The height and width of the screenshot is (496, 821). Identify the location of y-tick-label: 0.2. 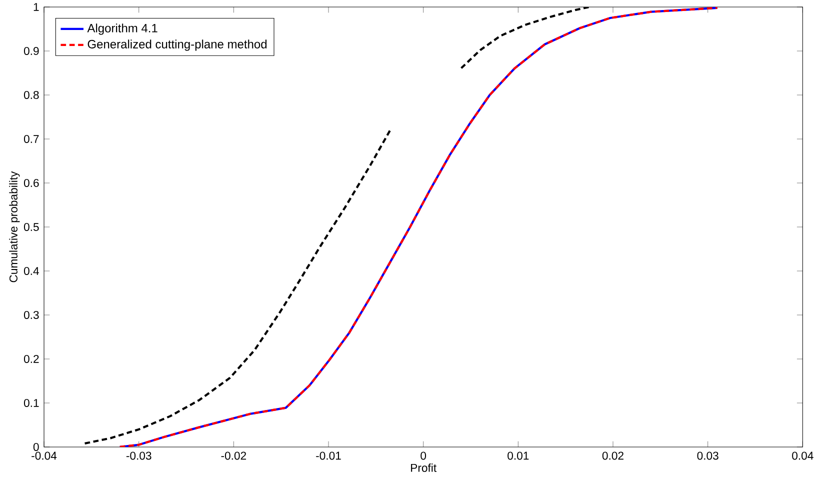
(31, 358).